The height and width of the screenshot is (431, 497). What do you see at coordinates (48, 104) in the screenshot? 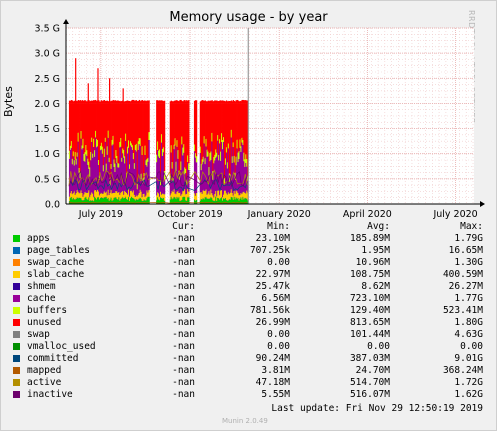
I see `y-tick-label: 2.0 G` at bounding box center [48, 104].